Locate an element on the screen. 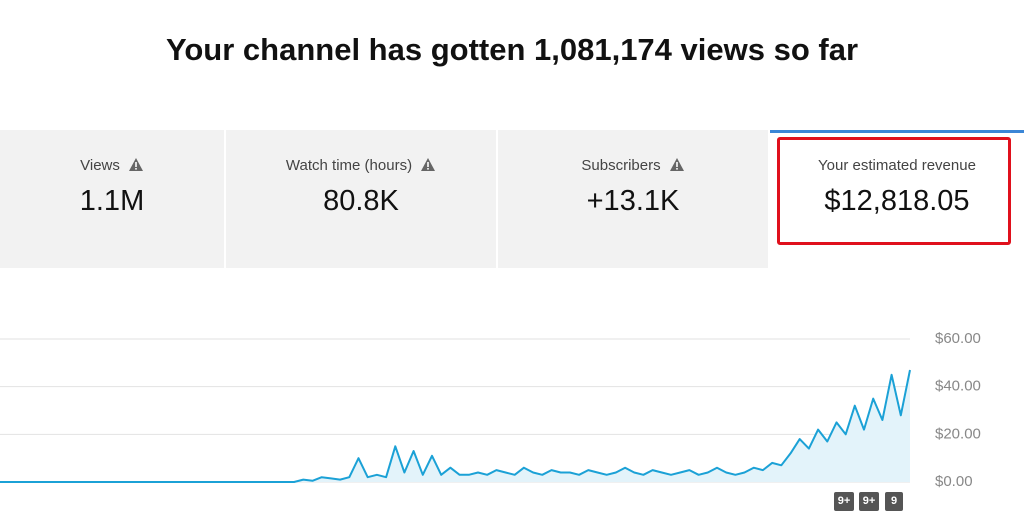  y-tick-label: $20.00 is located at coordinates (958, 433).